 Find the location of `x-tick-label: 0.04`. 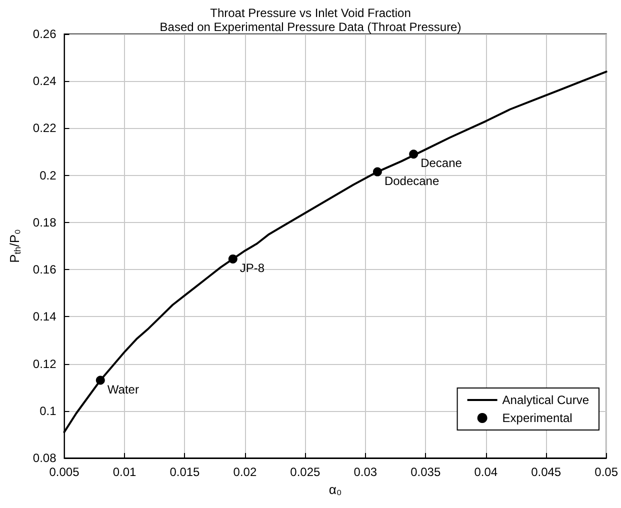

x-tick-label: 0.04 is located at coordinates (486, 472).